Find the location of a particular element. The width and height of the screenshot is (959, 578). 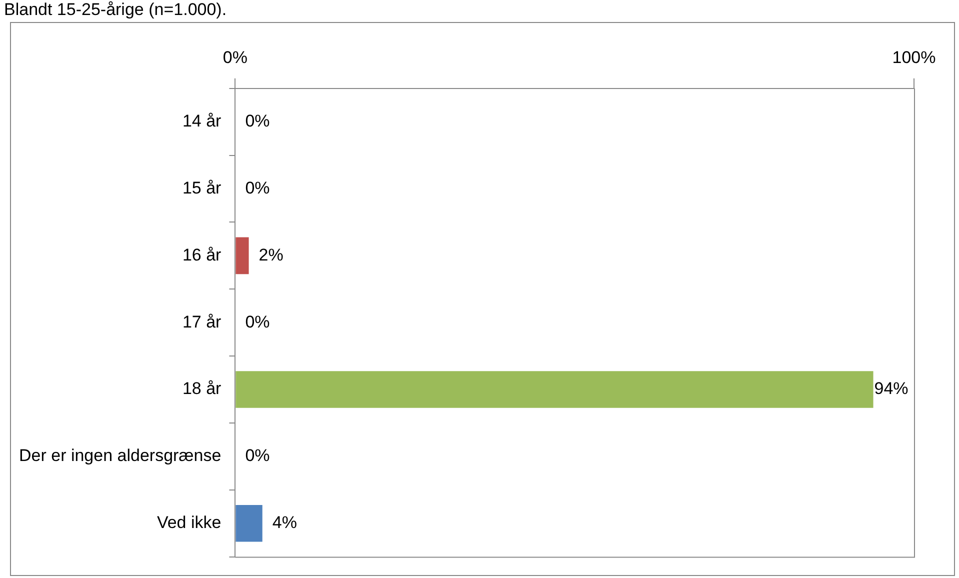

data-label: 4% is located at coordinates (284, 522).